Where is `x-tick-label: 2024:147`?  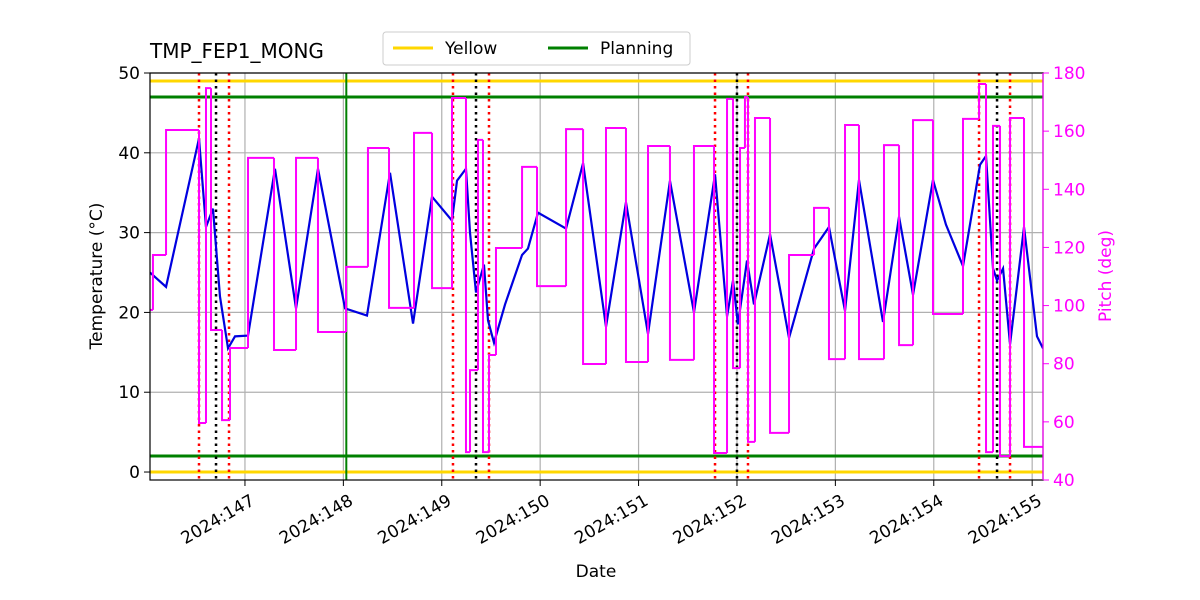 x-tick-label: 2024:147 is located at coordinates (218, 520).